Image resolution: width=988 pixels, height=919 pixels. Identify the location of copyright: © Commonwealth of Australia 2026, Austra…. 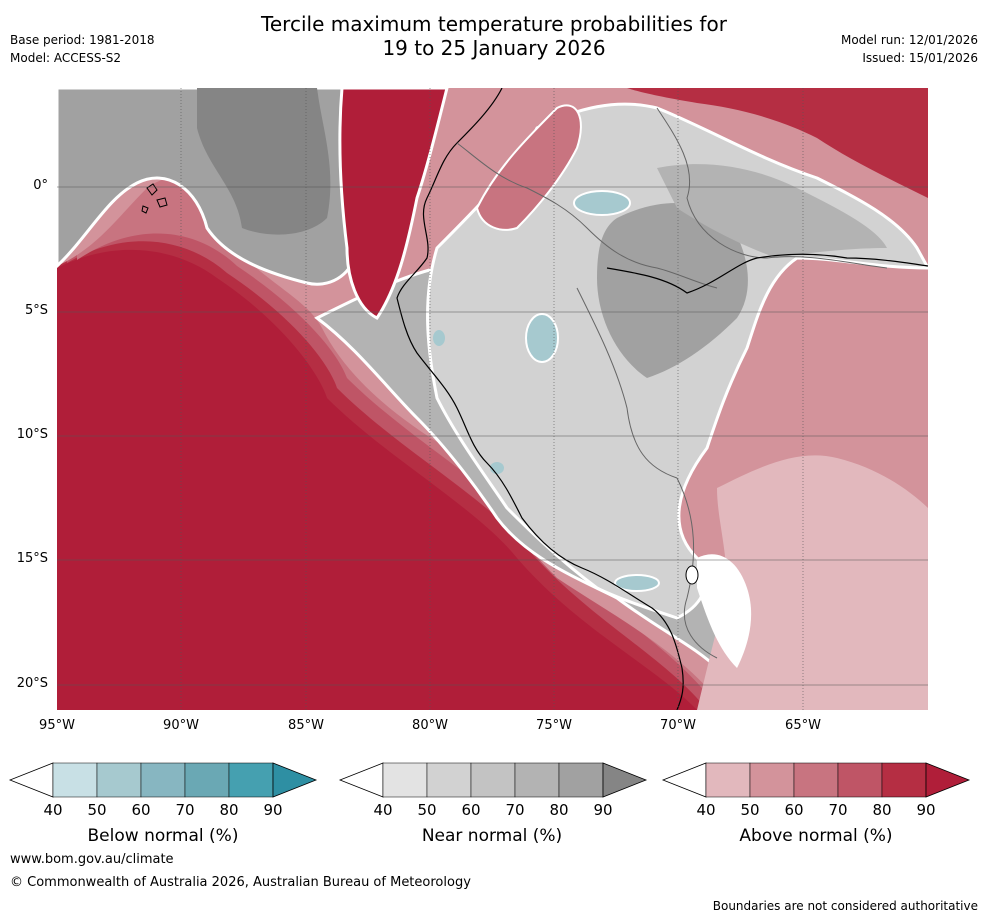
(240, 882).